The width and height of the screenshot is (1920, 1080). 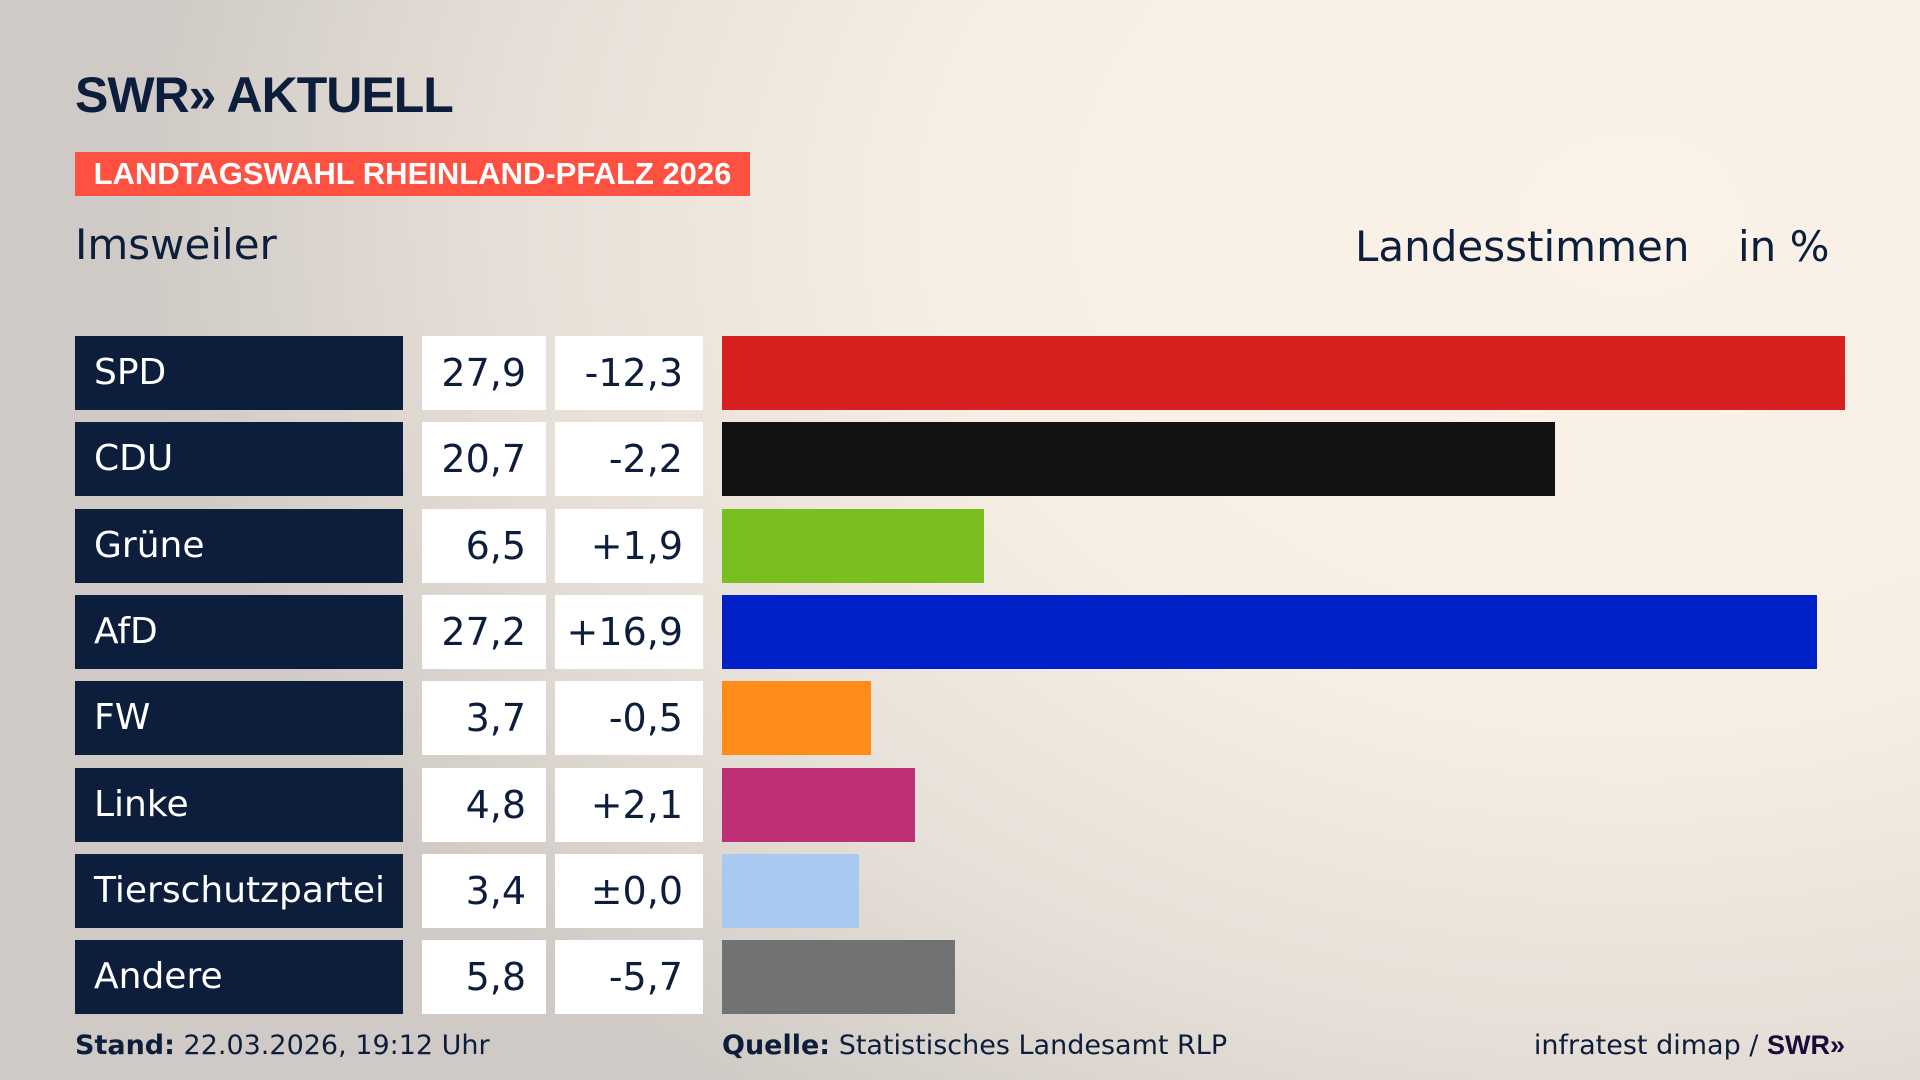 I want to click on change-label: -2,2, so click(x=629, y=459).